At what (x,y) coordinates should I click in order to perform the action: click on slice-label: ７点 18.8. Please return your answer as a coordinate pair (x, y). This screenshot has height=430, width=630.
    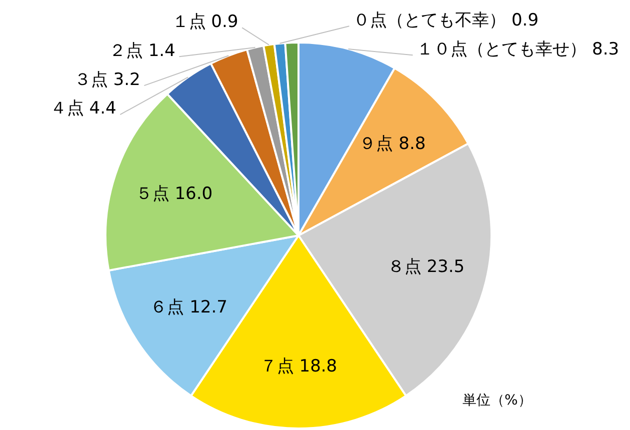
    Looking at the image, I should click on (299, 366).